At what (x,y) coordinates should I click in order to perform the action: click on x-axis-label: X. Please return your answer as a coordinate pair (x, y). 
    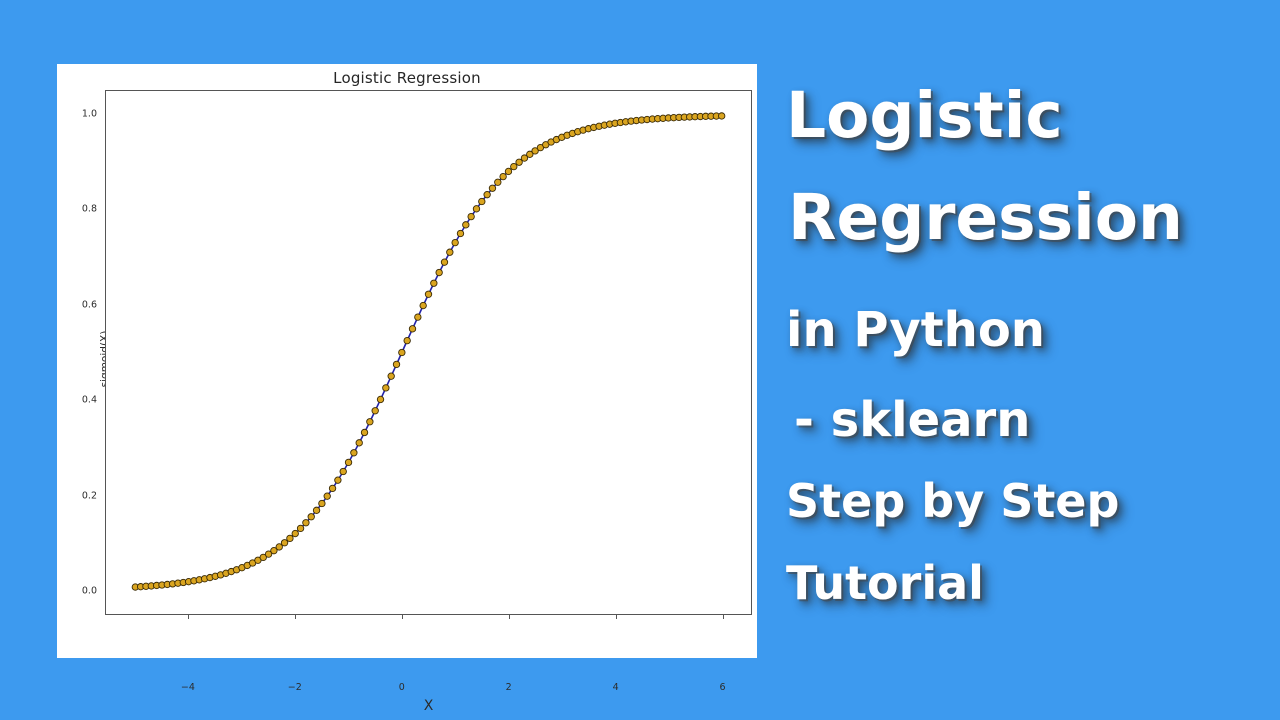
    Looking at the image, I should click on (428, 706).